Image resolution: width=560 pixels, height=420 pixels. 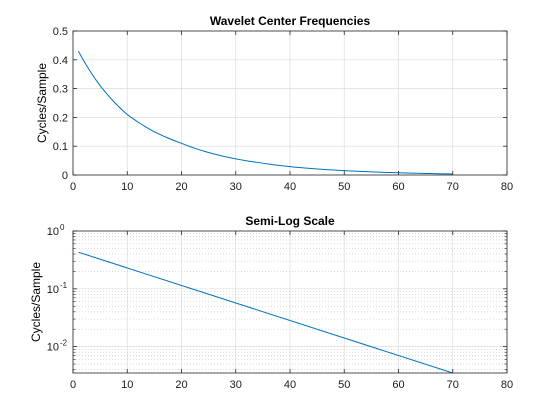 I want to click on y-tick-label: 0.5, so click(x=60, y=32).